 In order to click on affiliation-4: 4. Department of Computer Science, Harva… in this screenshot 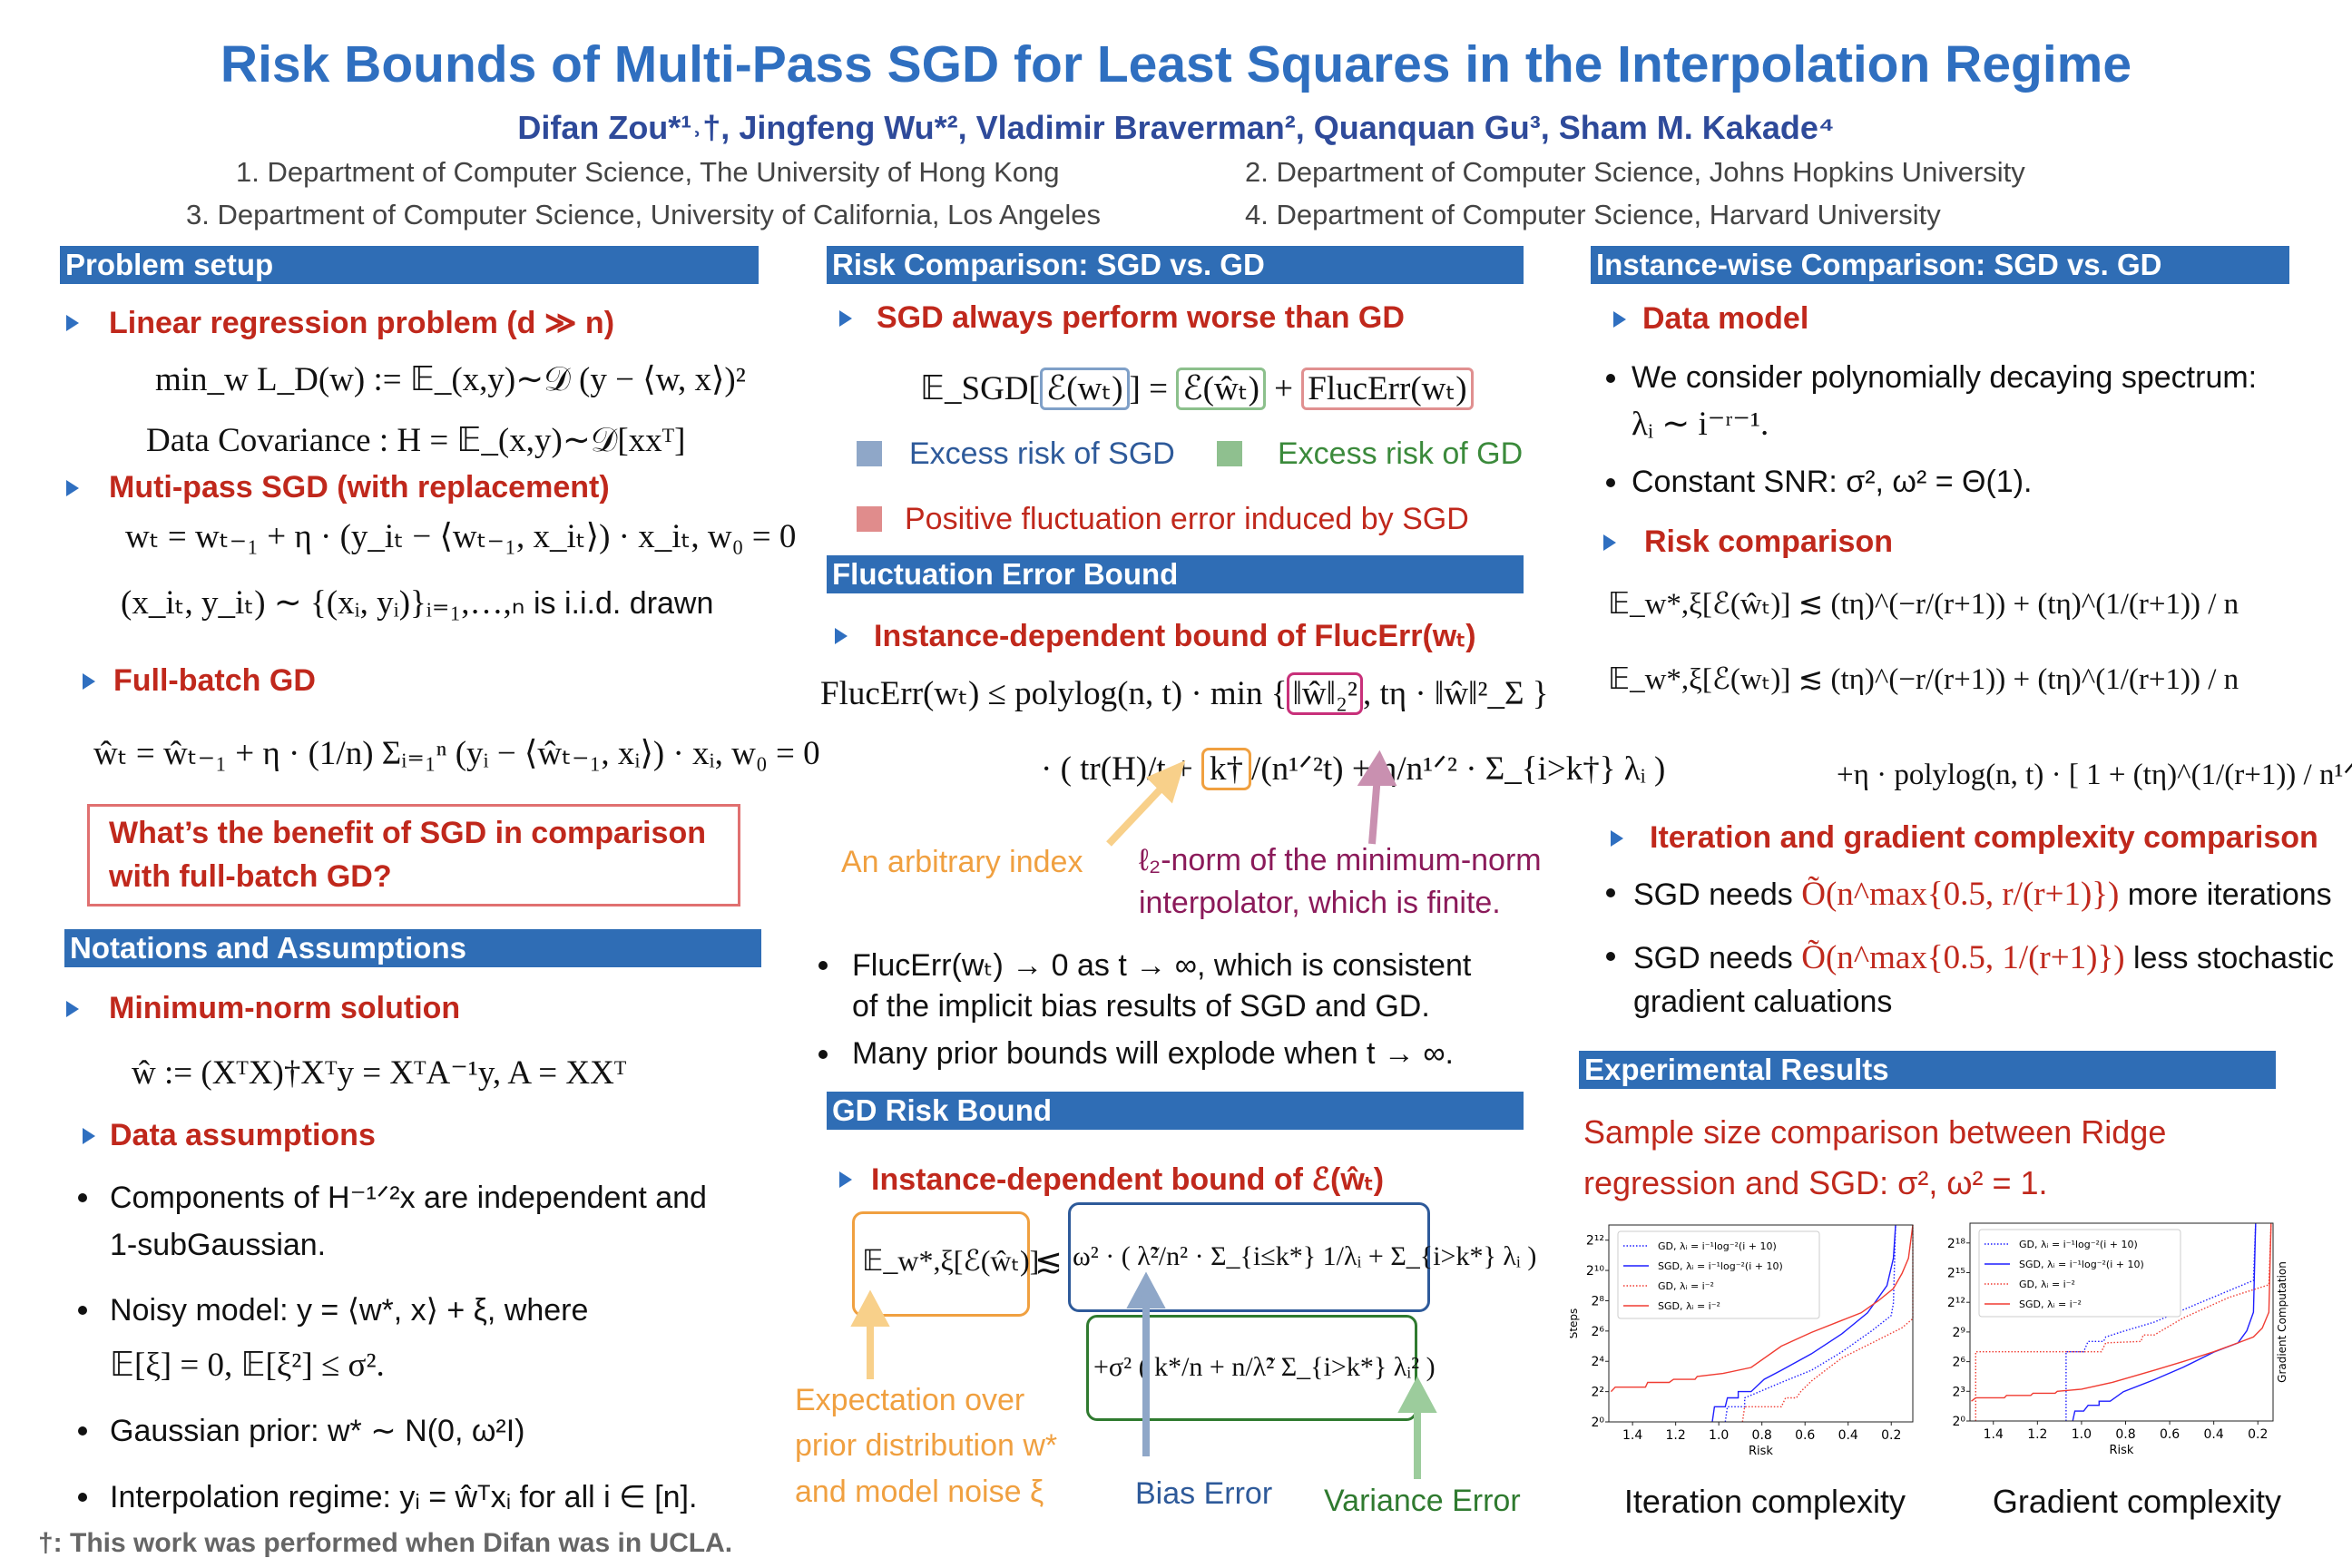, I will do `click(1593, 214)`.